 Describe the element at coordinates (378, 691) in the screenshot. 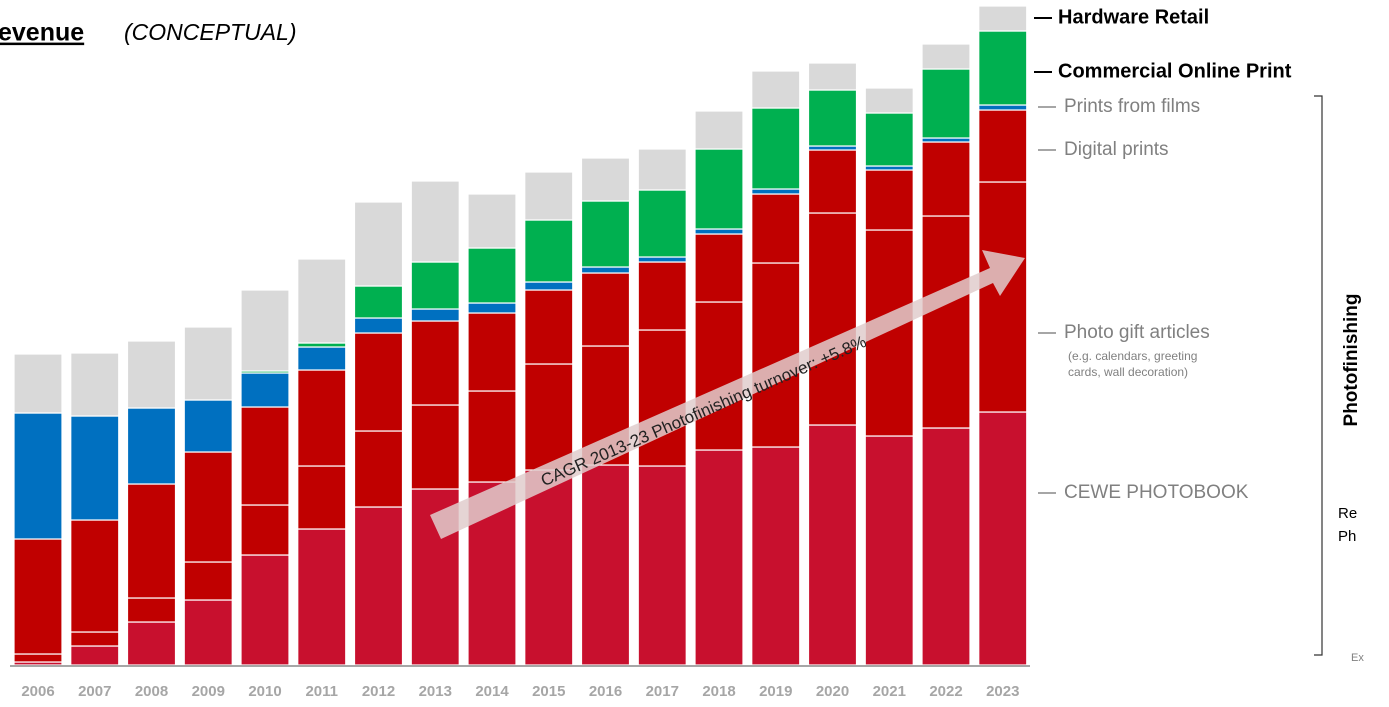

I see `x-tick-label: 2012` at that location.